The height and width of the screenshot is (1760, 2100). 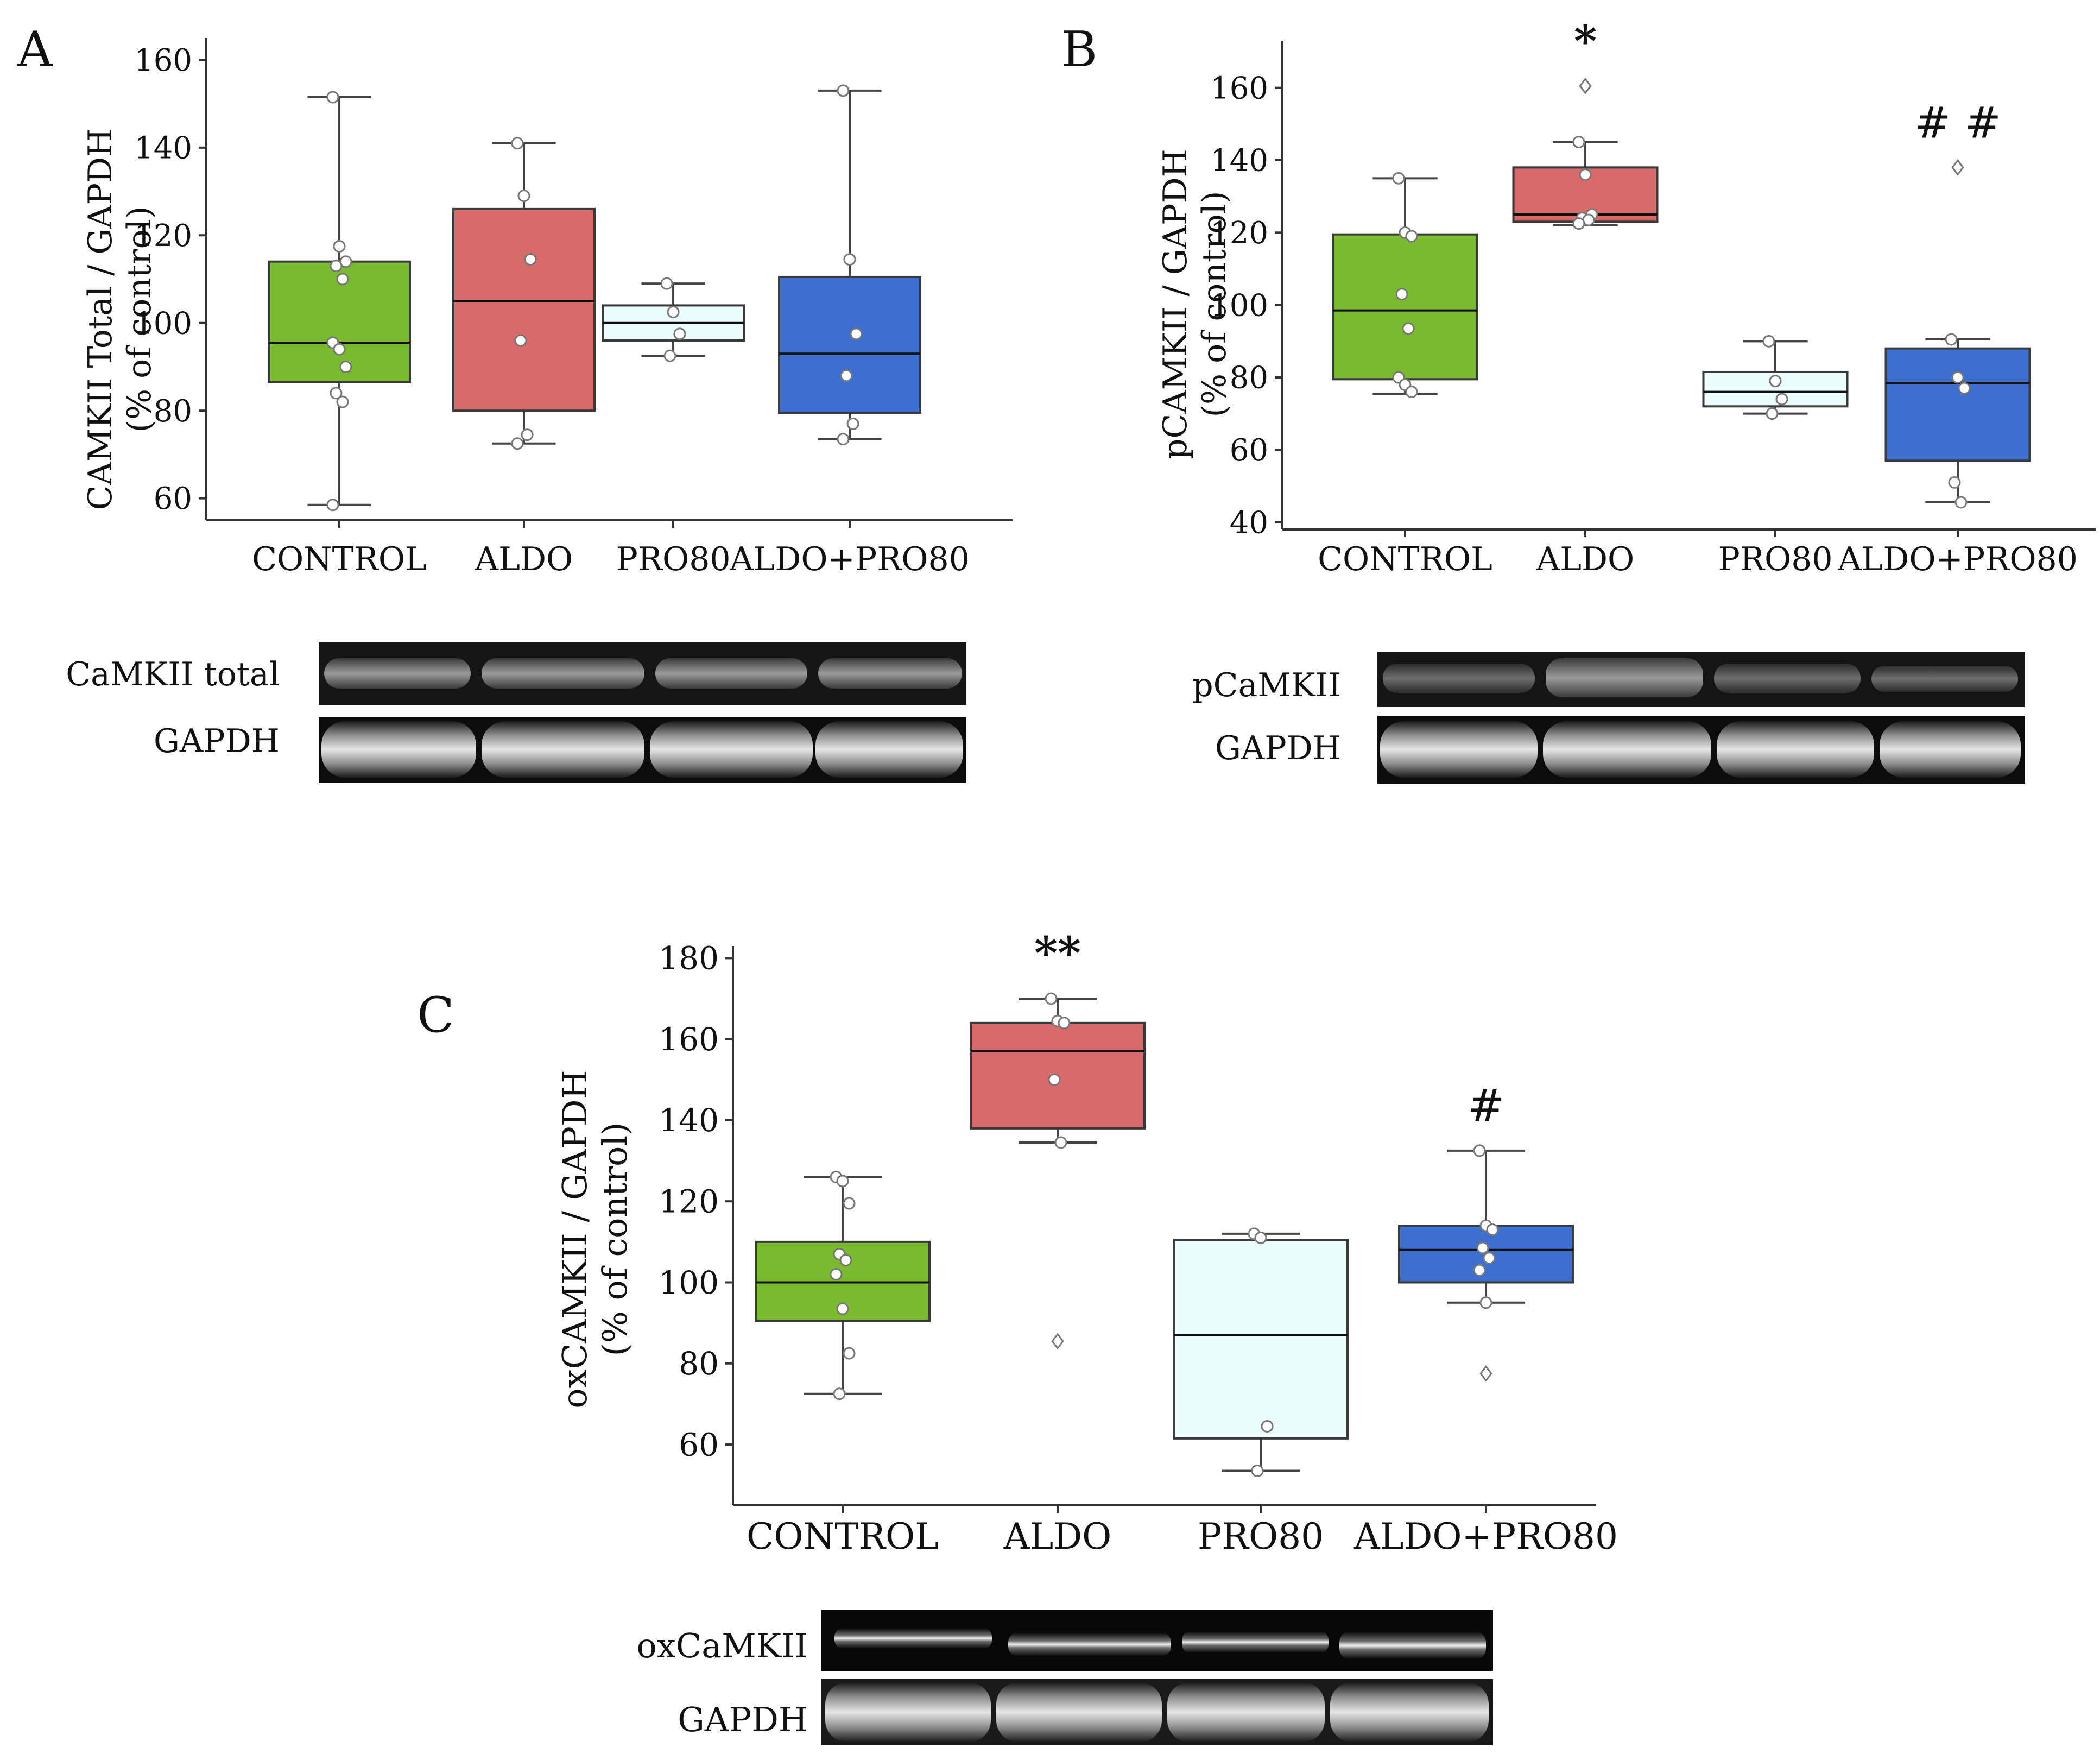 What do you see at coordinates (173, 674) in the screenshot?
I see `blot-label: CaMKII total` at bounding box center [173, 674].